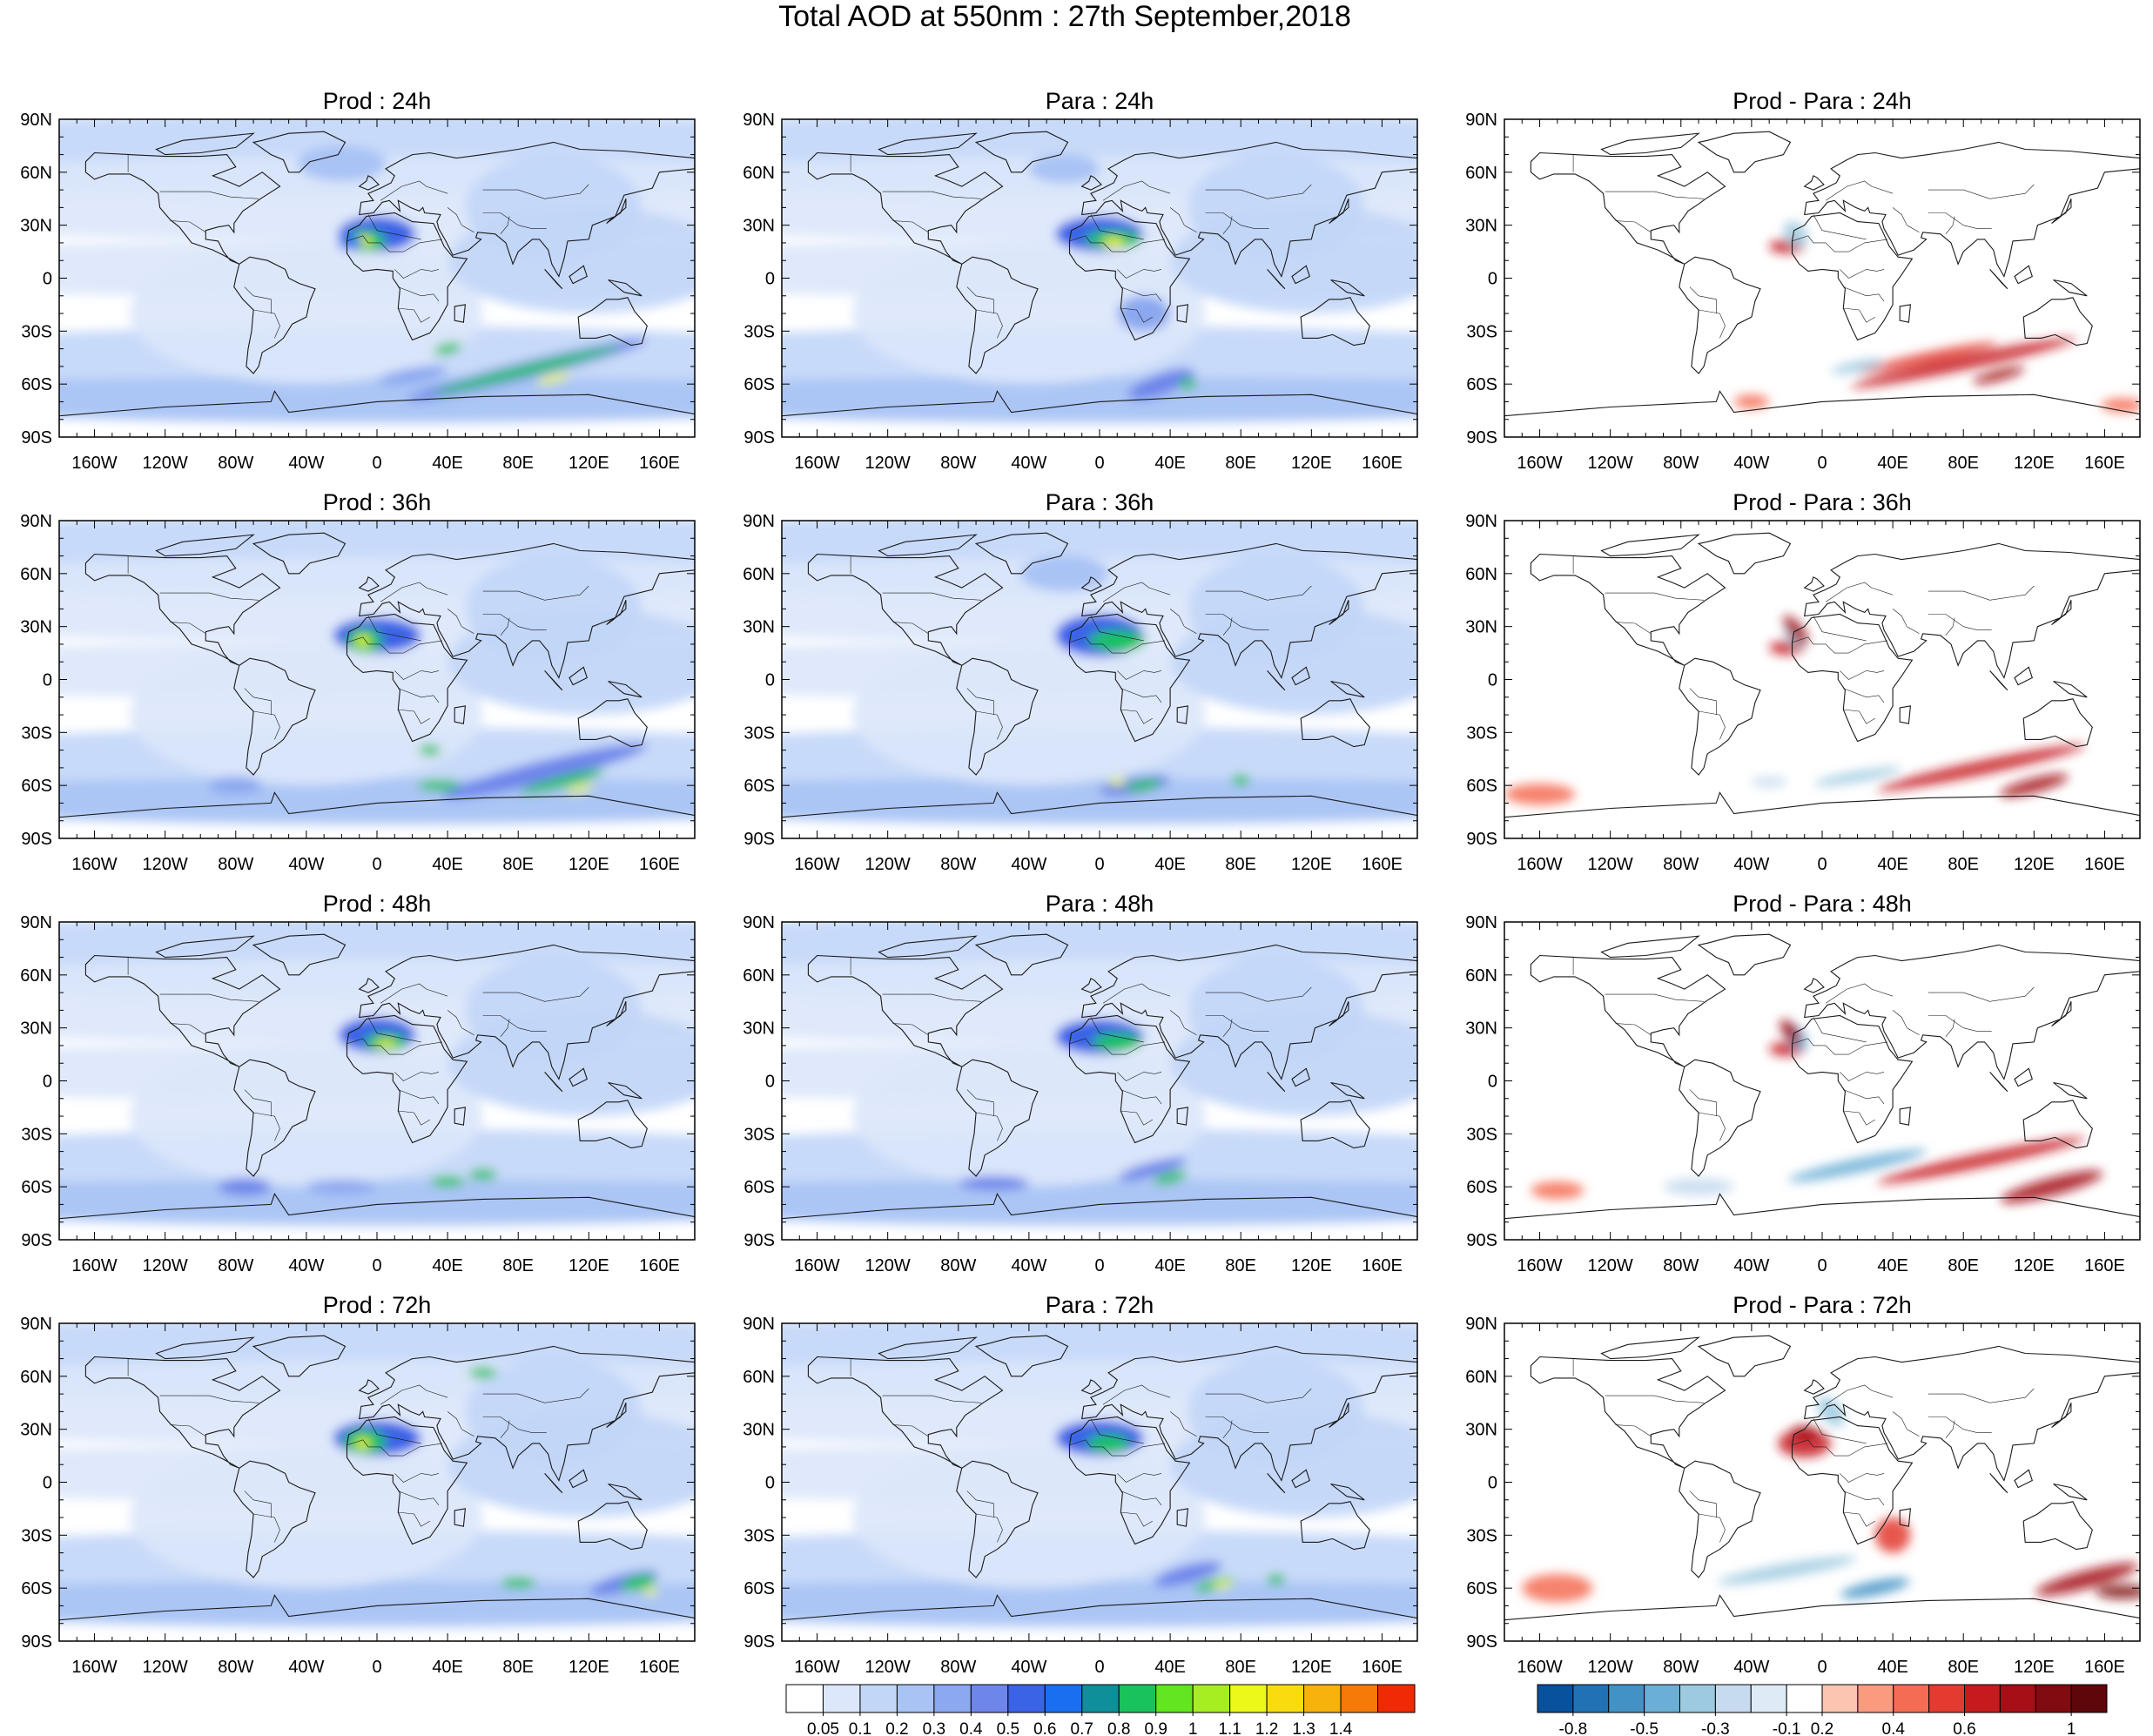  Describe the element at coordinates (36, 120) in the screenshot. I see `lat-tick-label: 90N` at that location.